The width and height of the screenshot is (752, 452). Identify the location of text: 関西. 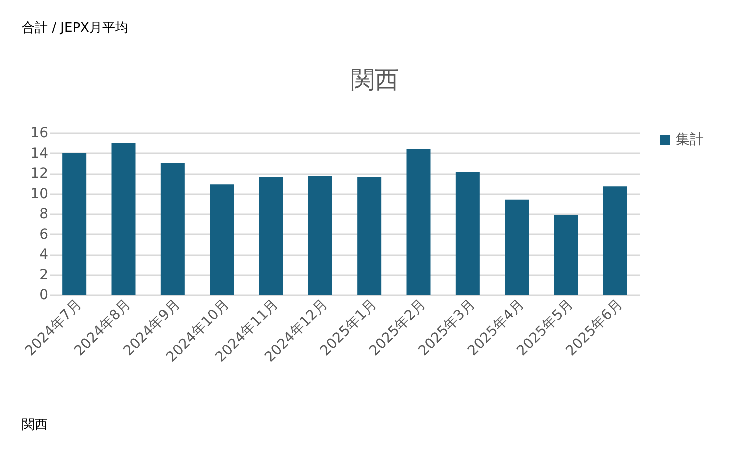
(35, 425).